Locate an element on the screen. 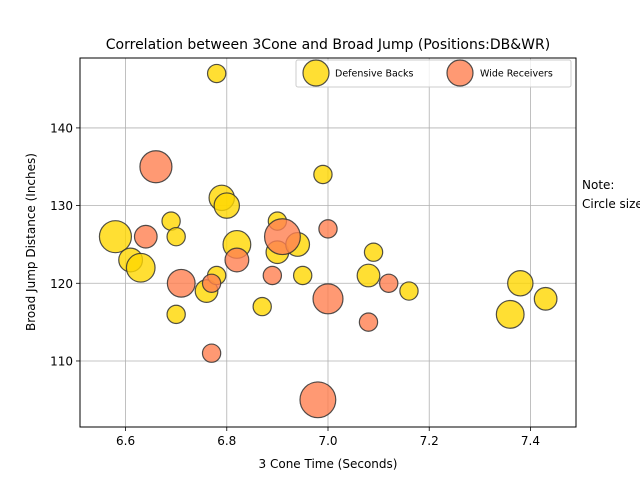  x-axis-ticks: 6.6 6.8 7.0 7.2 7.4 is located at coordinates (328, 437).